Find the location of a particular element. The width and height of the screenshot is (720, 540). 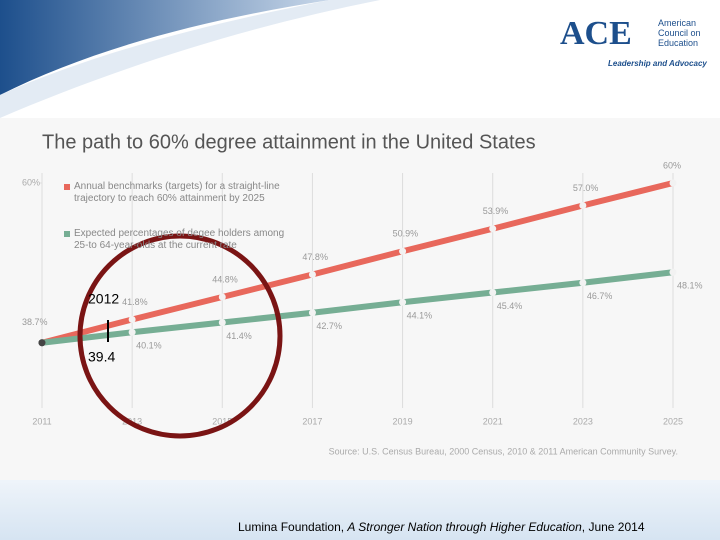

swoosh is located at coordinates (165, 47).